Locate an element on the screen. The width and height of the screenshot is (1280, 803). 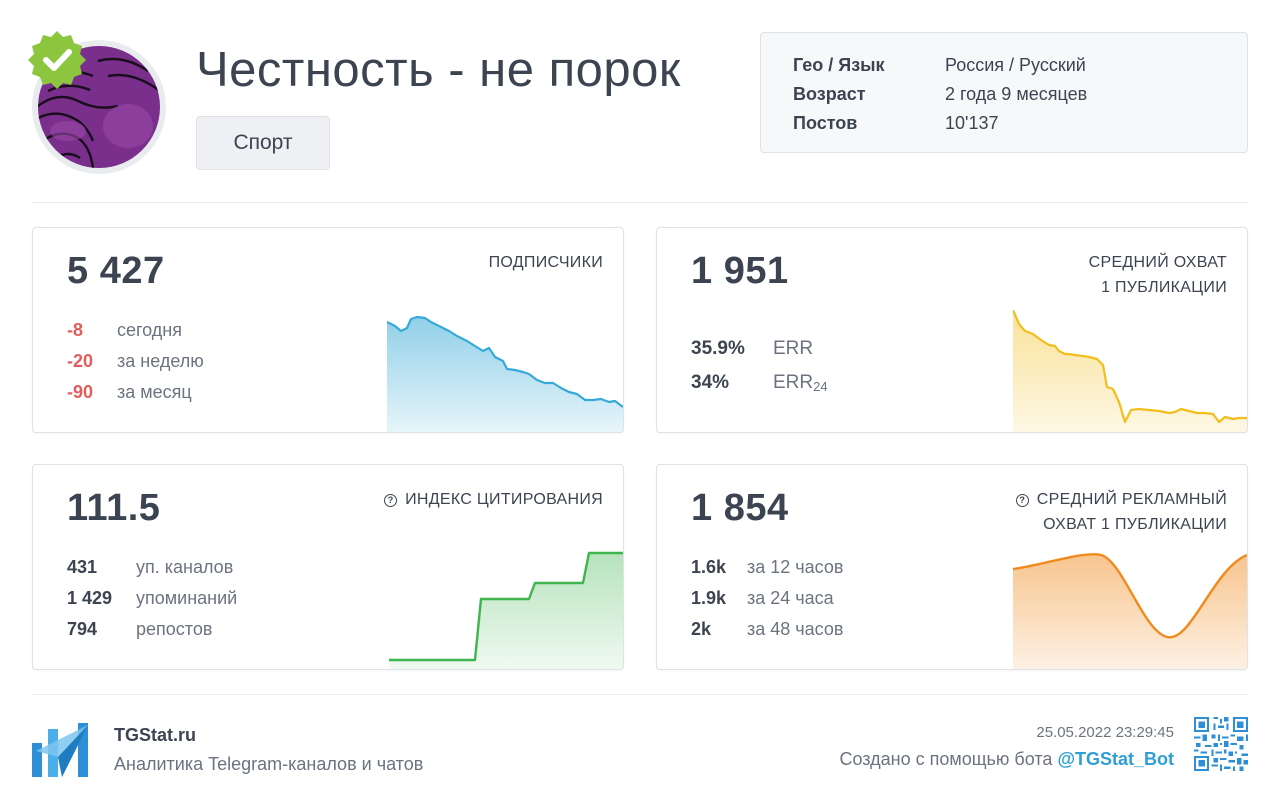
err24-text: ERR is located at coordinates (793, 382).